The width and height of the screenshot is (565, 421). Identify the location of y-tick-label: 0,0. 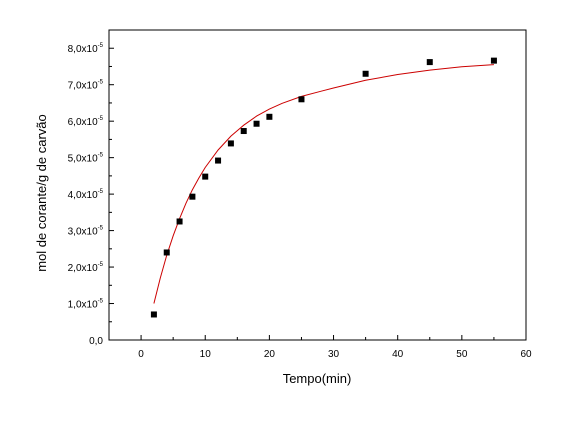
(96, 341).